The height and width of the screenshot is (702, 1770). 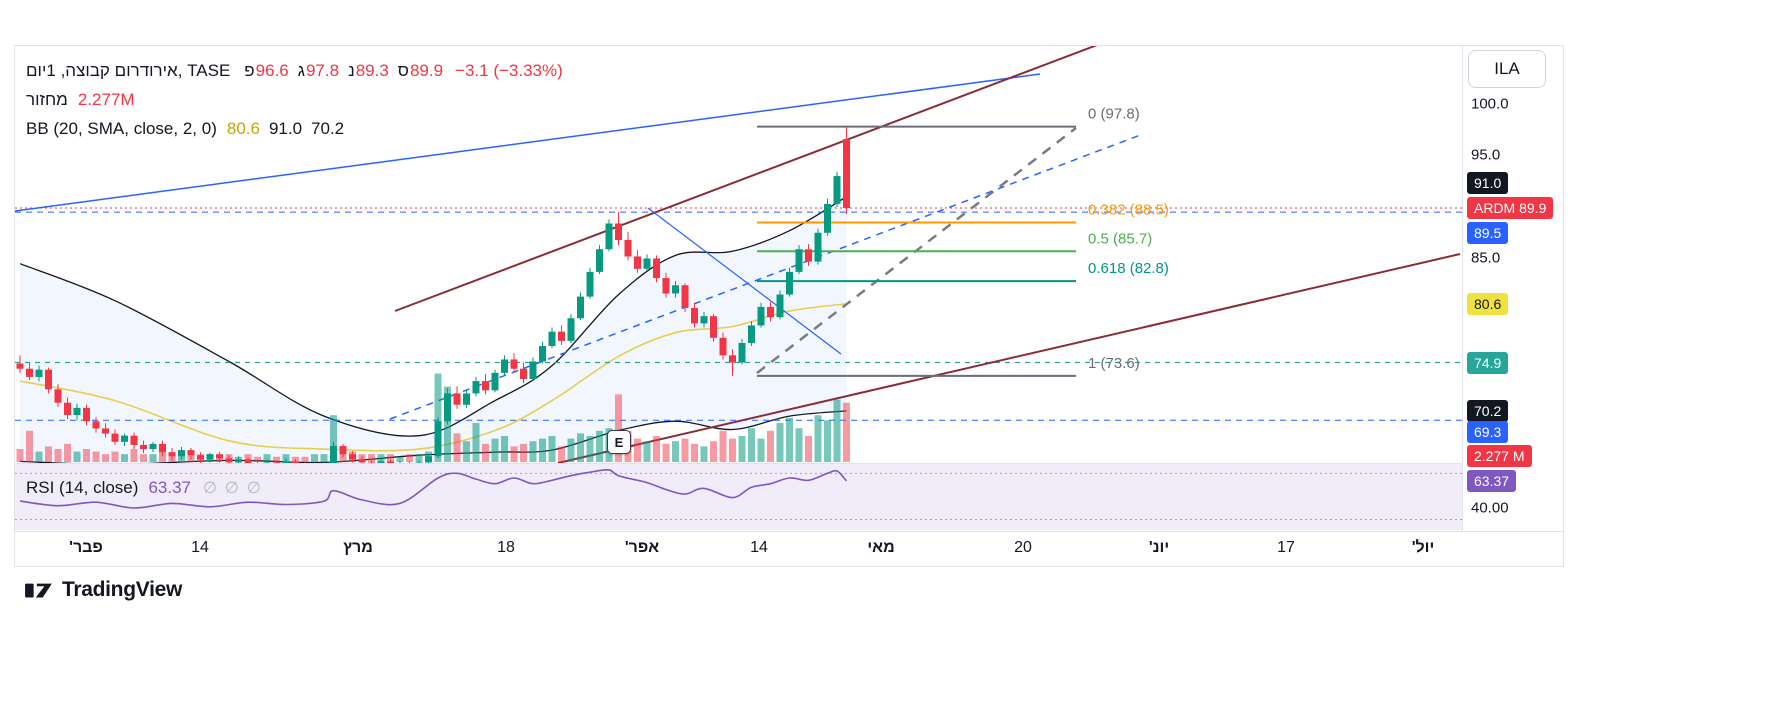 What do you see at coordinates (1488, 183) in the screenshot?
I see `bb-upper-label: 91.0` at bounding box center [1488, 183].